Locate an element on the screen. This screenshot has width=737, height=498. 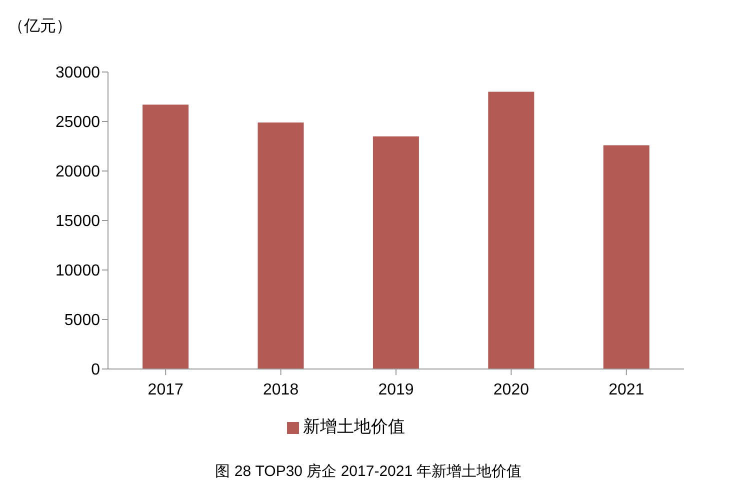
x-tick-label: 2017 is located at coordinates (166, 389).